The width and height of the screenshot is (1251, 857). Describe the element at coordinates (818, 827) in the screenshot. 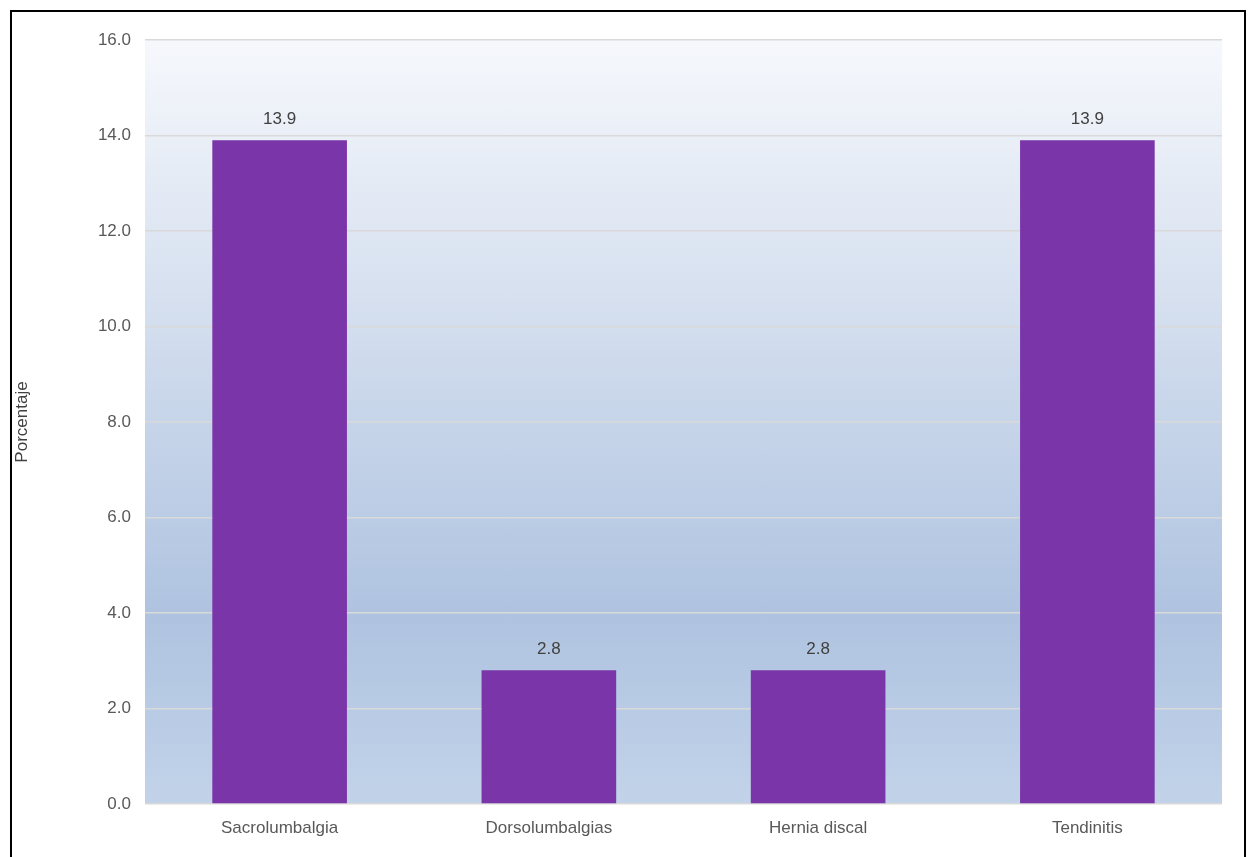

I see `x-tick-label: Hernia discal` at that location.